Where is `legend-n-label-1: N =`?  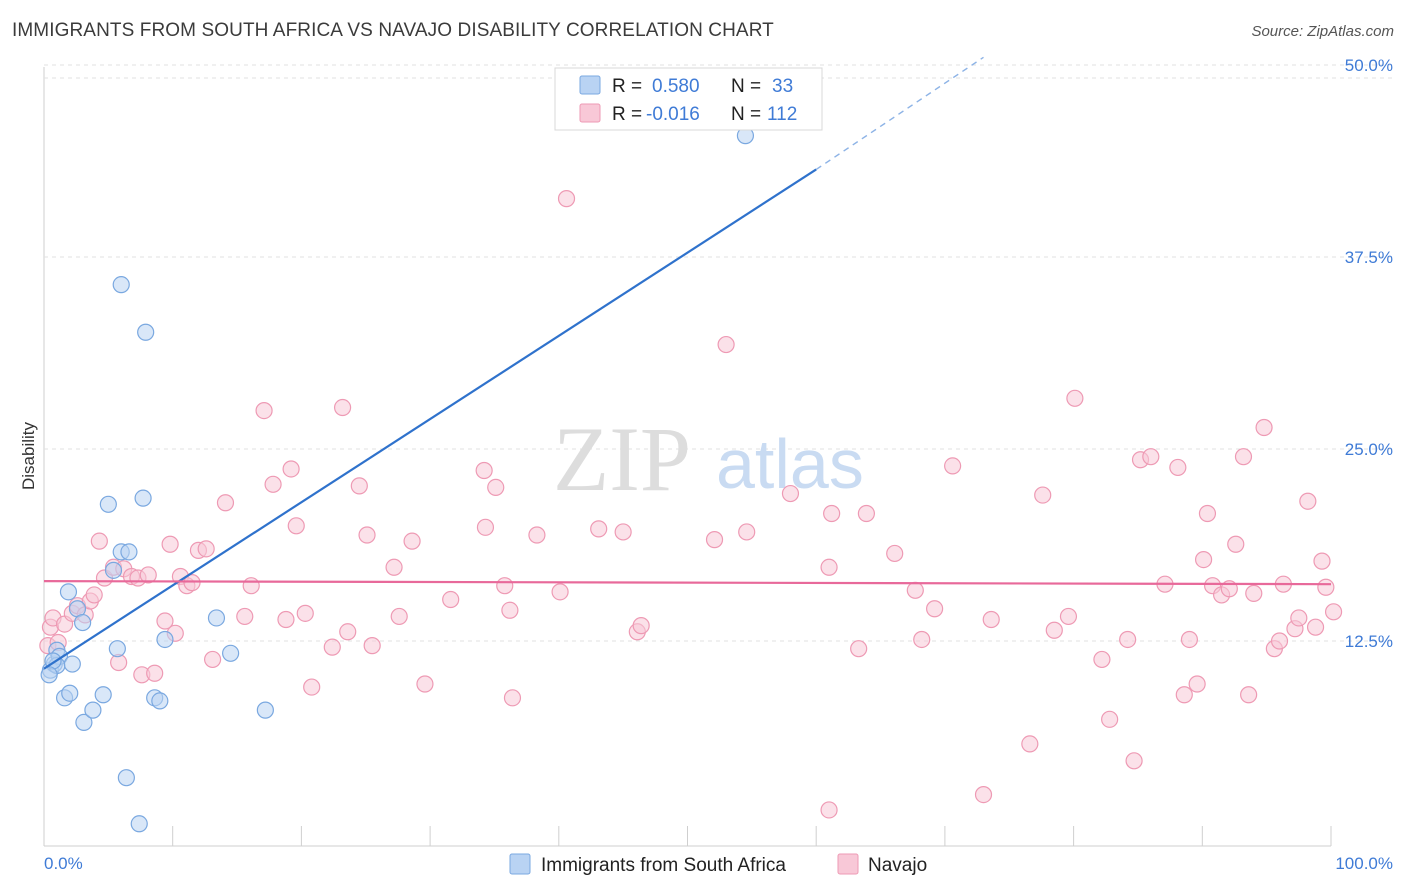
legend-n-label-1: N = is located at coordinates (746, 86).